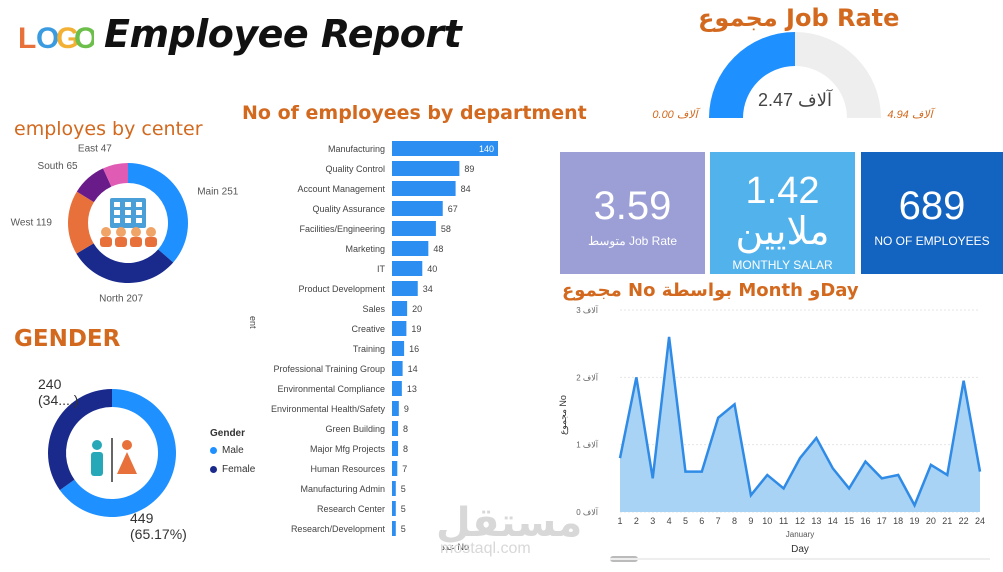  I want to click on line-chart-title: مجموع No بواسطة Month وDay, so click(710, 290).